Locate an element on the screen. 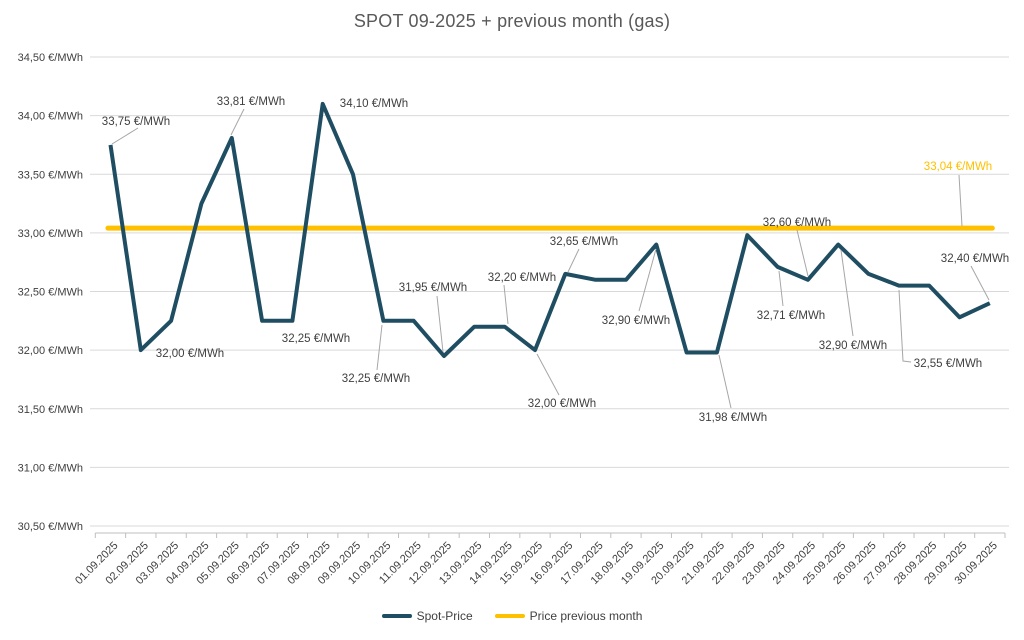  price-previous-month-line-swatch is located at coordinates (509, 616).